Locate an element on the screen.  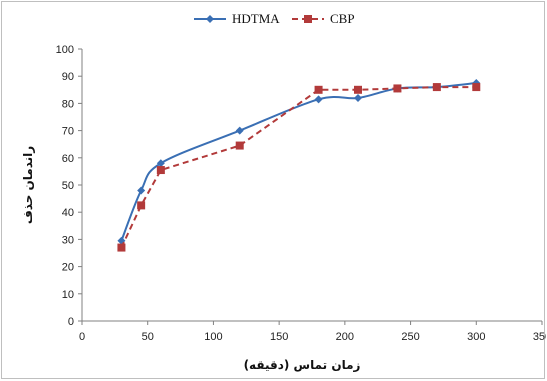
x-axis-title: زمان تماس (دقیقه) is located at coordinates (302, 365).